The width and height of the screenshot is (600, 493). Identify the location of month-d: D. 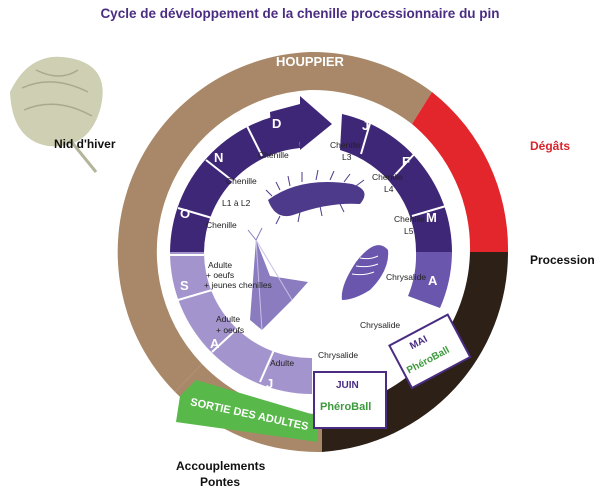
(276, 123).